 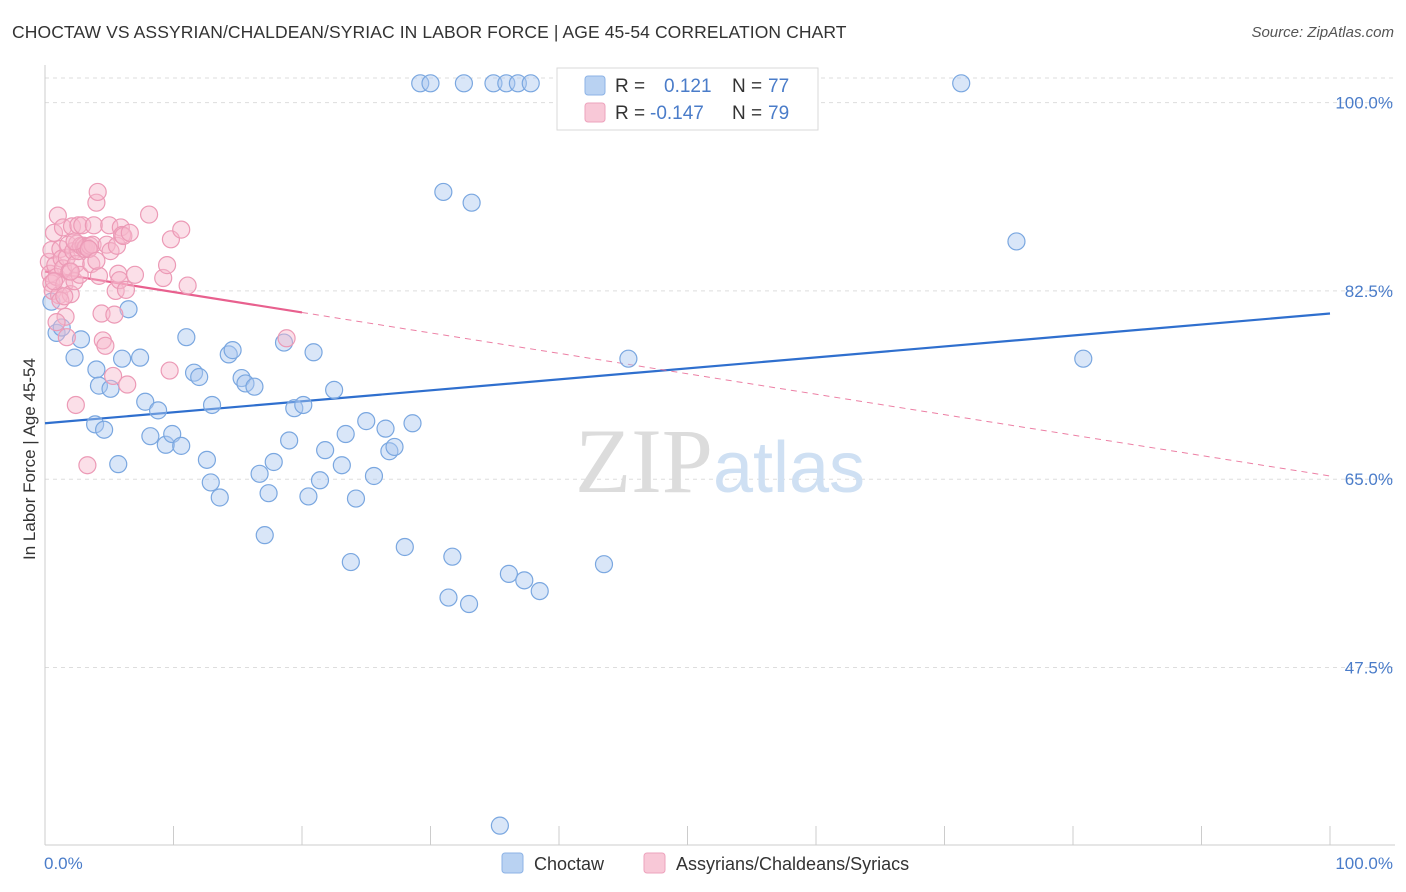 What do you see at coordinates (778, 113) in the screenshot?
I see `legend-n-value: 79` at bounding box center [778, 113].